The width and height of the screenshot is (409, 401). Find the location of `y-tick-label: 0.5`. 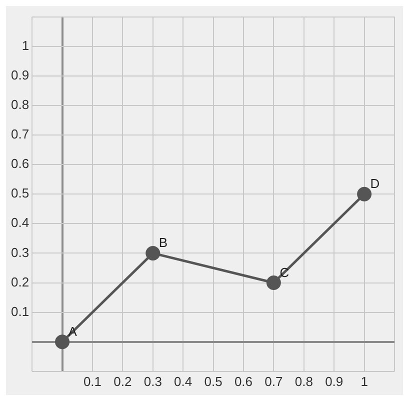

y-tick-label: 0.5 is located at coordinates (20, 193).